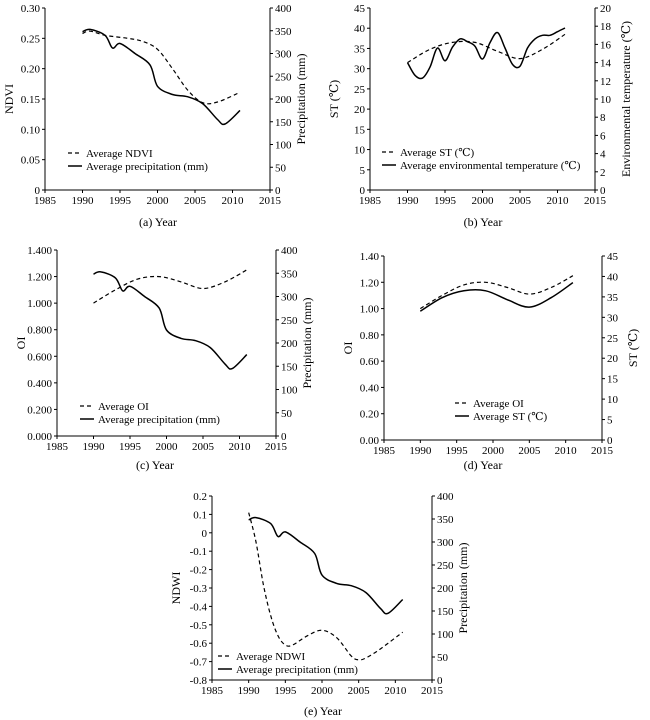  I want to click on y-tick-label: -0.4, so click(199, 607).